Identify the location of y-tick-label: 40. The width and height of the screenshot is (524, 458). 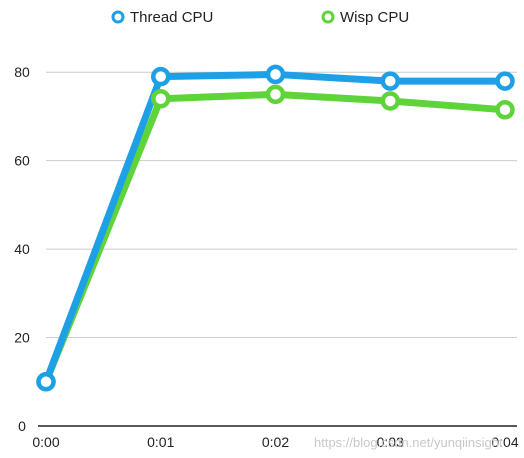
(22, 249).